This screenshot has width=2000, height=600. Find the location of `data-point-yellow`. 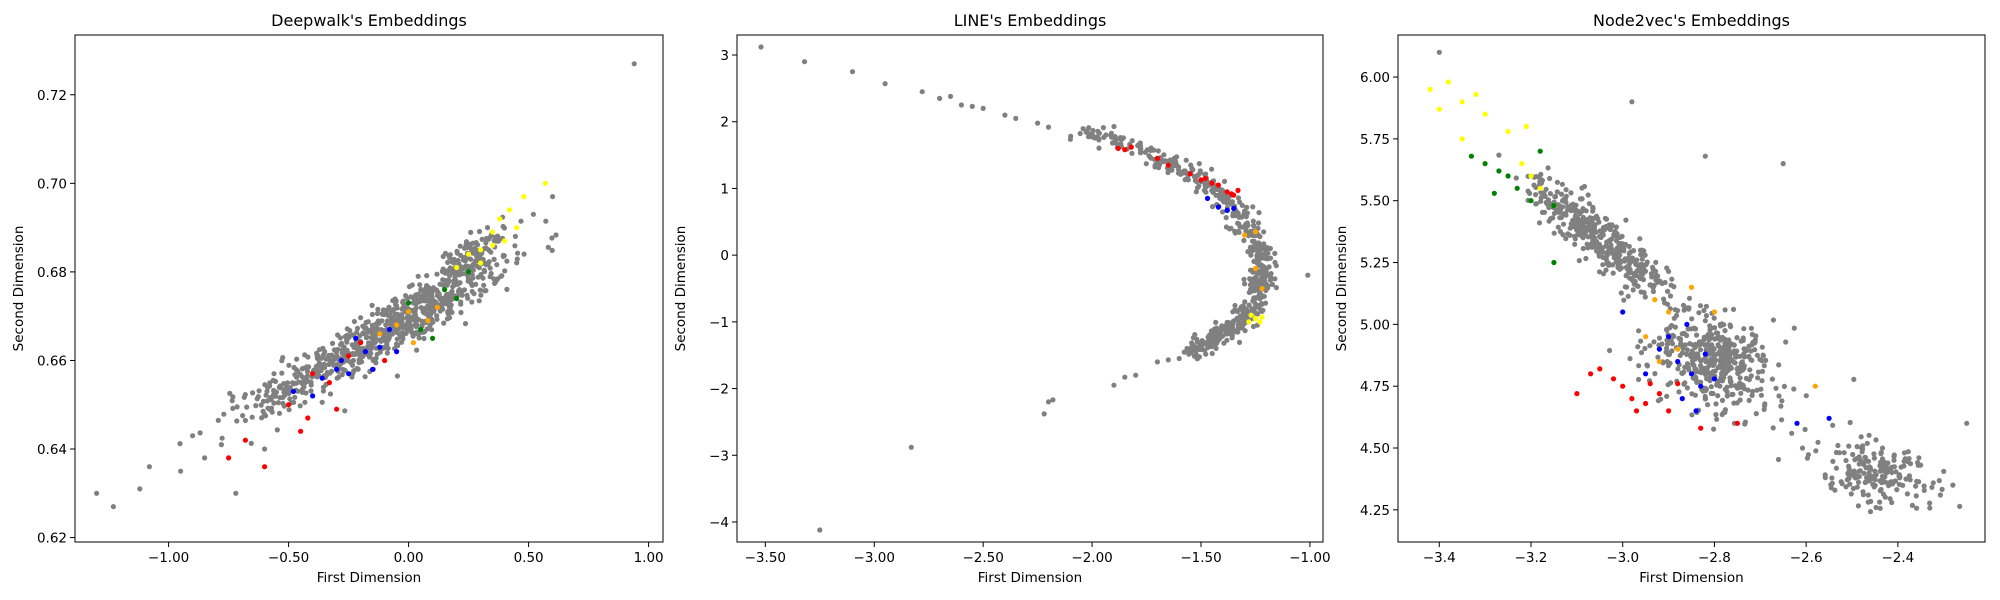

data-point-yellow is located at coordinates (1462, 139).